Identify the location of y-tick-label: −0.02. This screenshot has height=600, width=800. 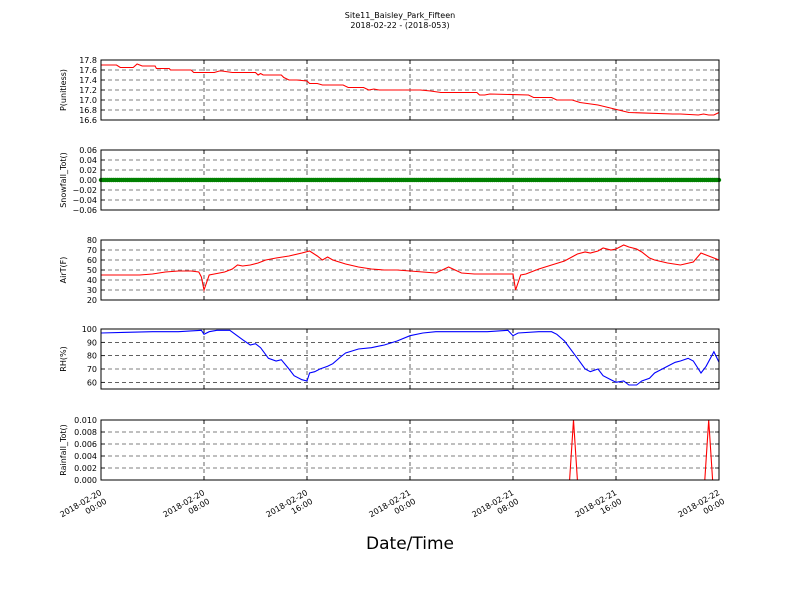
(84, 190).